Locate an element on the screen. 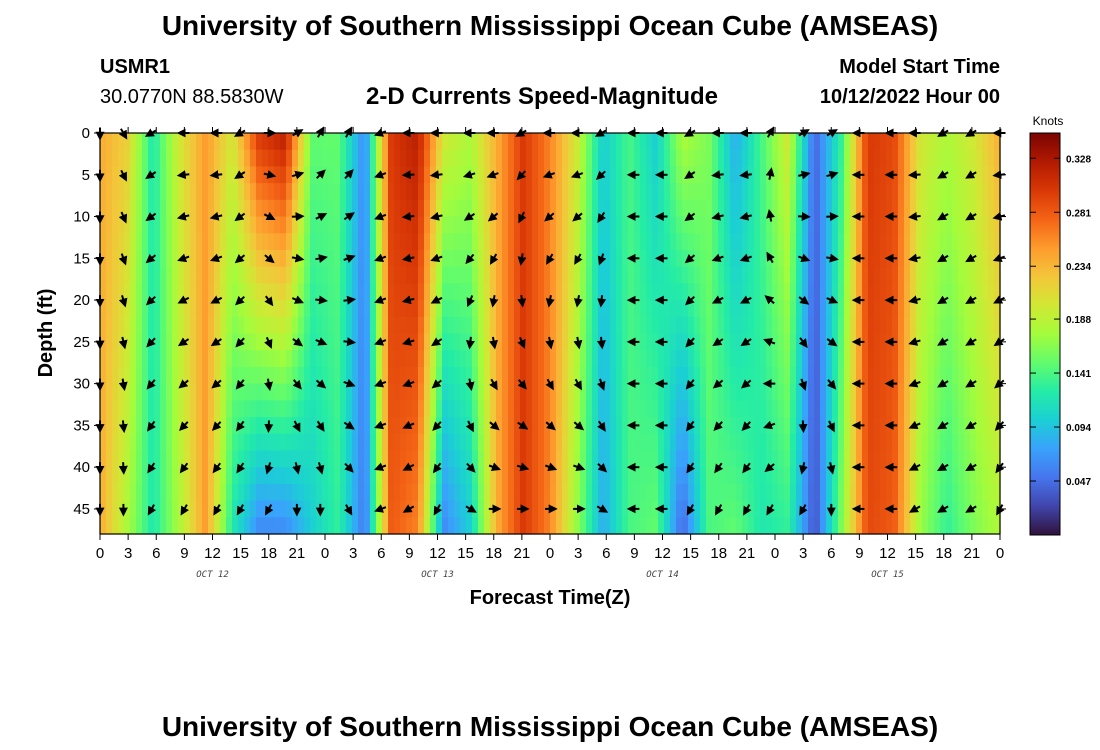  colorbar-tick-label: 0.094 is located at coordinates (1078, 428).